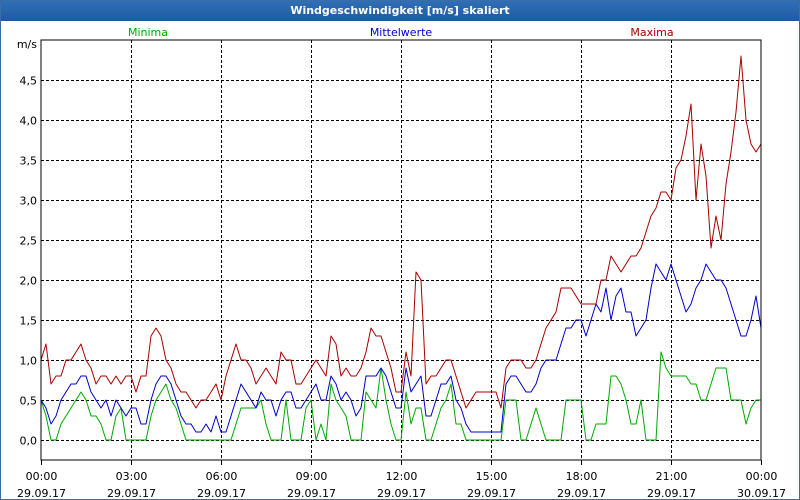  I want to click on x-tick-time: 12:00, so click(402, 476).